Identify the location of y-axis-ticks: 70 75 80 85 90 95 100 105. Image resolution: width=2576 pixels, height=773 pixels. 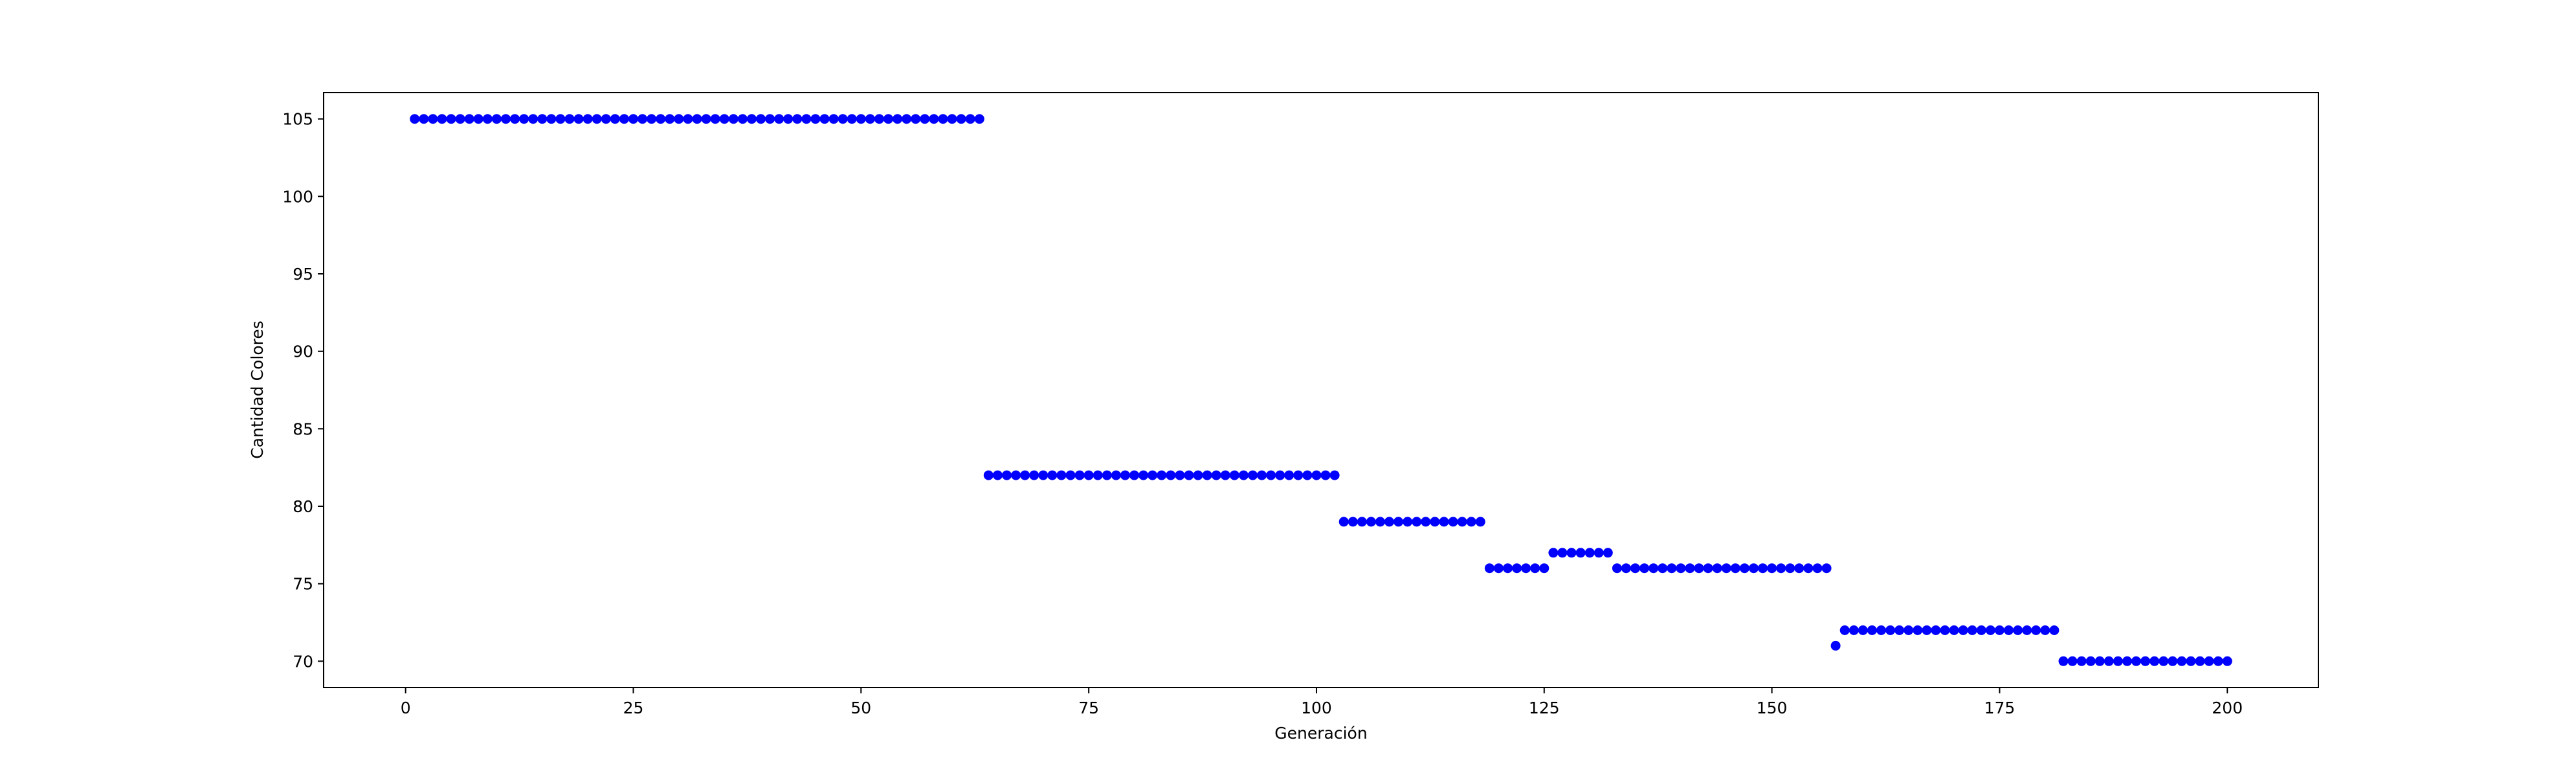
(303, 390).